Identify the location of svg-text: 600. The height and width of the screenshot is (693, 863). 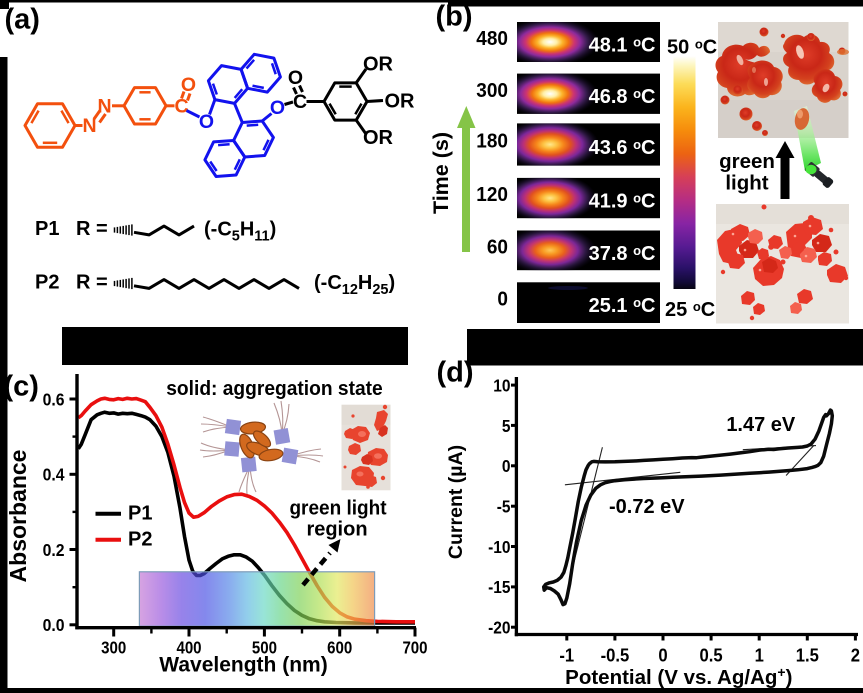
(339, 647).